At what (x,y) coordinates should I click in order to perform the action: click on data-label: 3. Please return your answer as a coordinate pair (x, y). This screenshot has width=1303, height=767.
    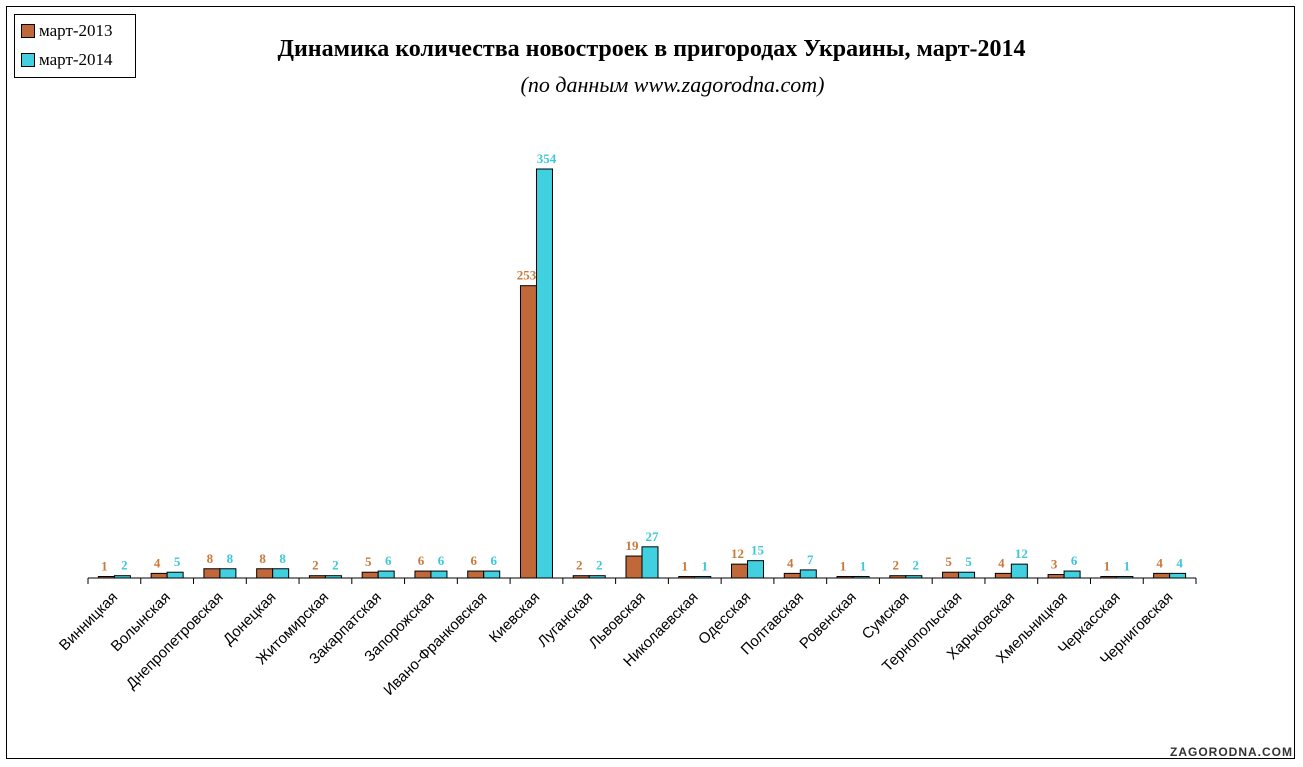
    Looking at the image, I should click on (1054, 564).